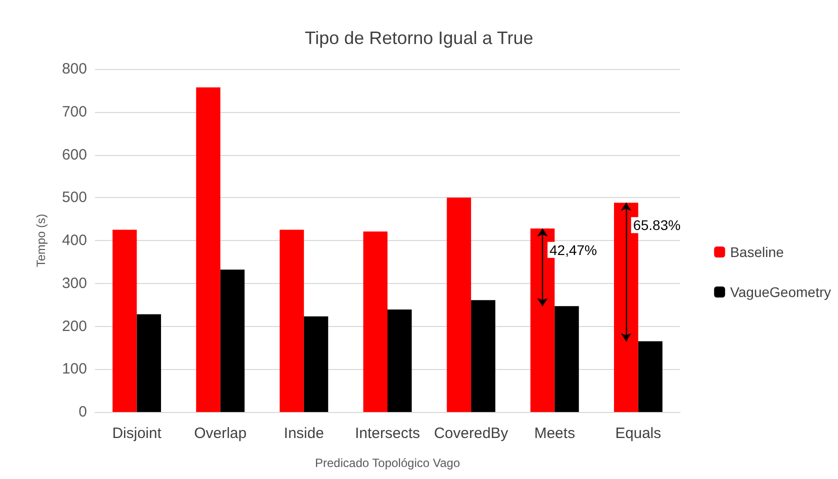 The width and height of the screenshot is (838, 479). What do you see at coordinates (387, 463) in the screenshot?
I see `x-axis-title: Predicado Topológico Vago` at bounding box center [387, 463].